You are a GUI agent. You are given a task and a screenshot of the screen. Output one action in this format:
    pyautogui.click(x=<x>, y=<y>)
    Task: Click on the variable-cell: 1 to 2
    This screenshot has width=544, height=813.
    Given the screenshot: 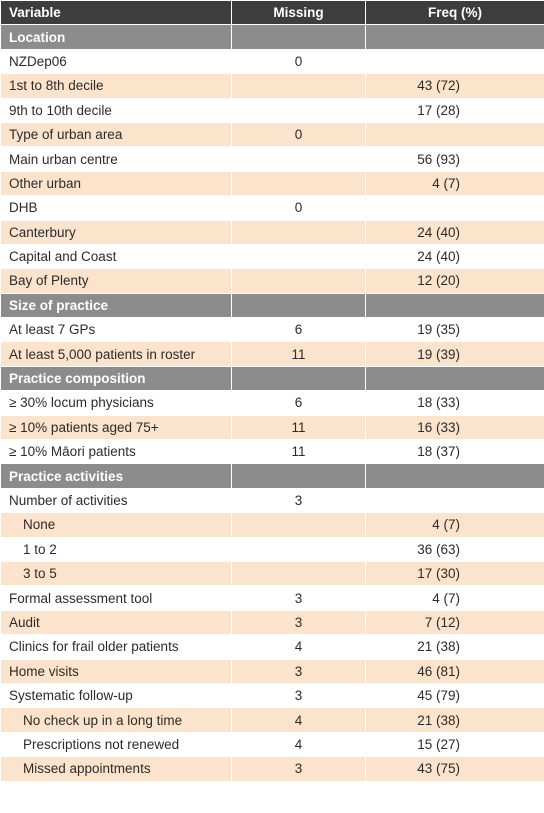 What is the action you would take?
    pyautogui.click(x=116, y=549)
    